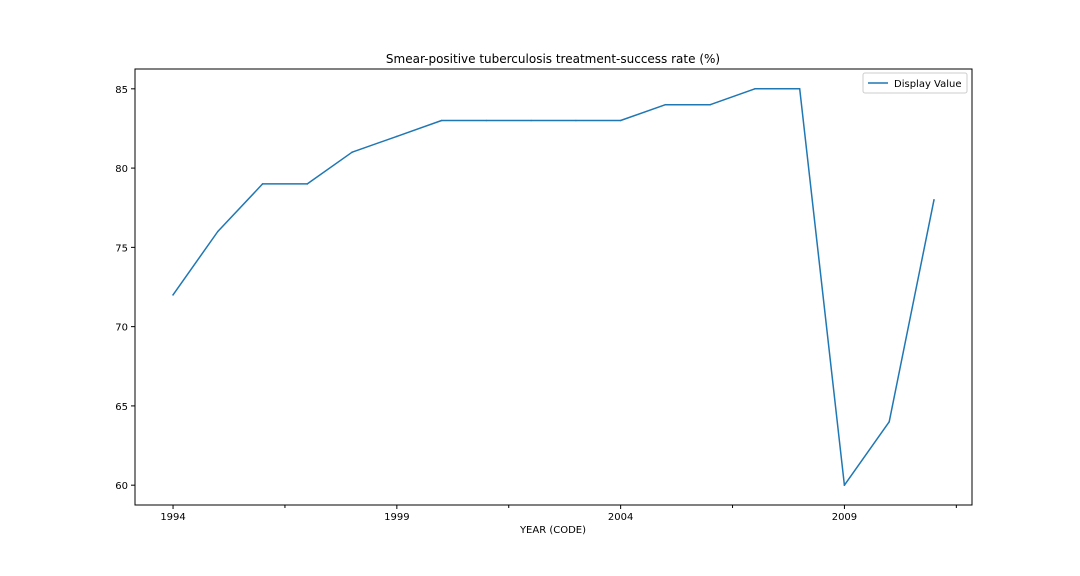 The image size is (1080, 576). I want to click on y-tick-label: 70, so click(121, 328).